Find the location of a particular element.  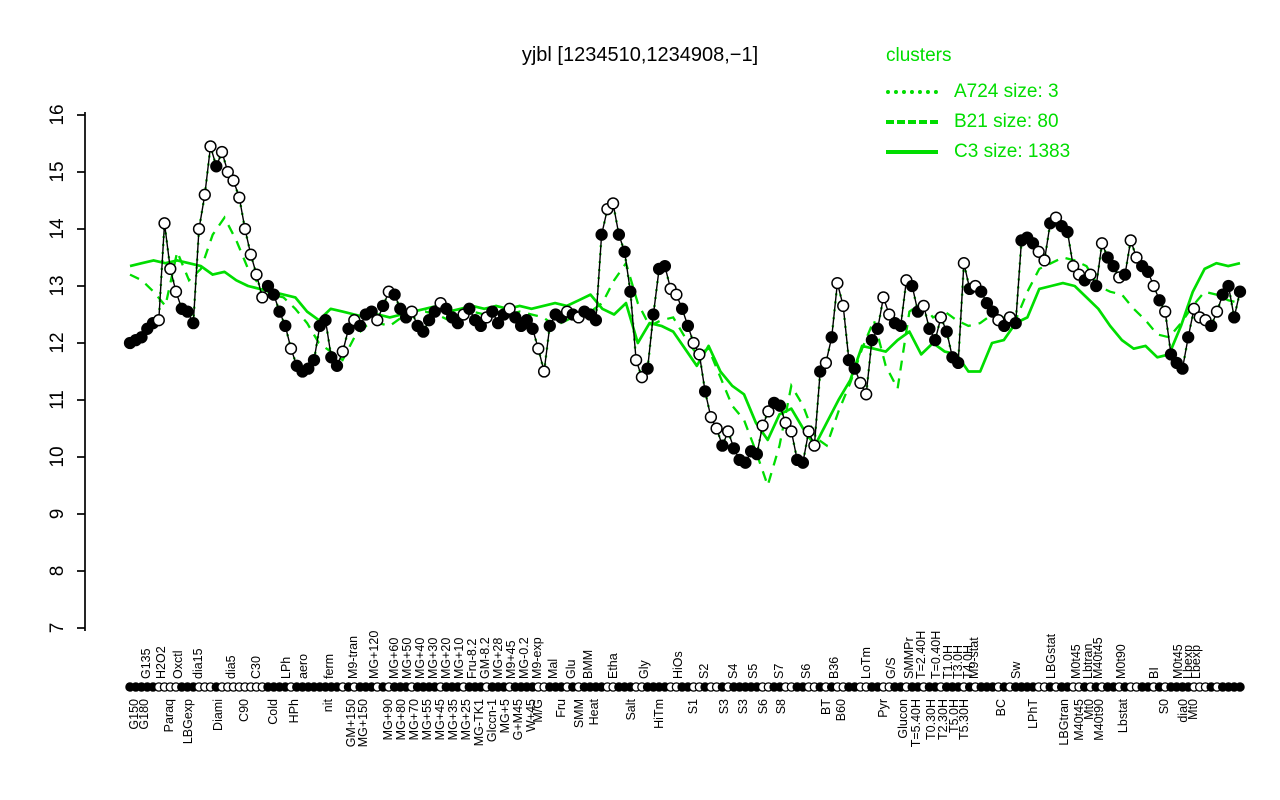

condition-label: MG+60 is located at coordinates (394, 658).